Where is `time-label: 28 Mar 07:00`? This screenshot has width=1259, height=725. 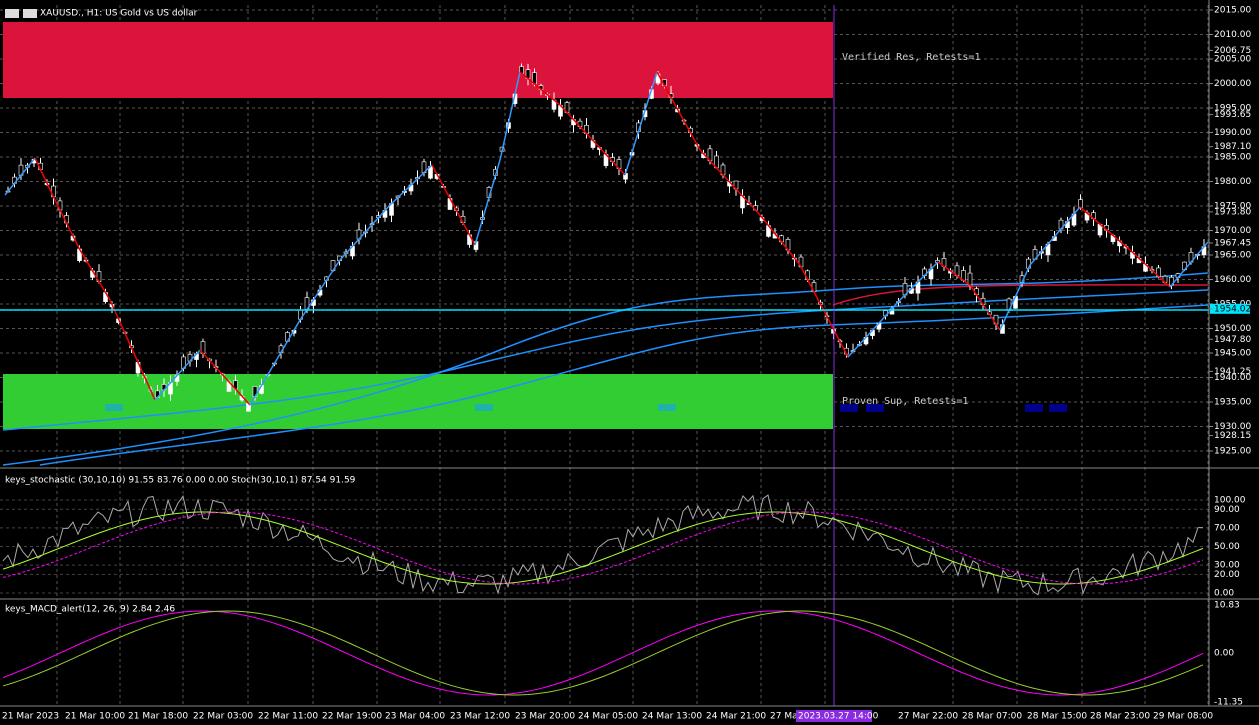 time-label: 28 Mar 07:00 is located at coordinates (992, 717).